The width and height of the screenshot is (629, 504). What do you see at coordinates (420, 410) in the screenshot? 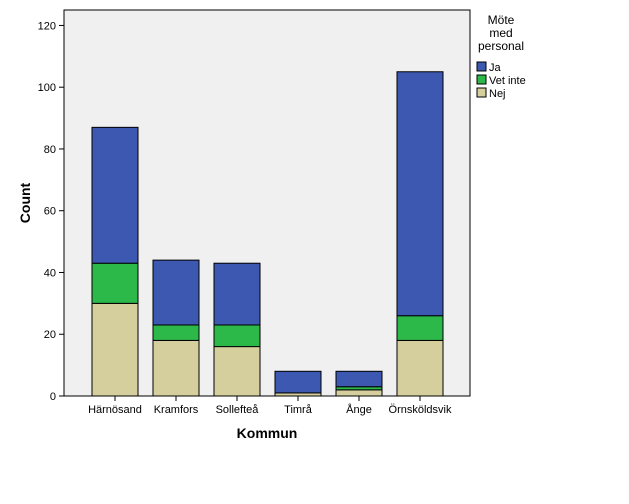
I see `x-tick-label: Örnsköldsvik` at bounding box center [420, 410].